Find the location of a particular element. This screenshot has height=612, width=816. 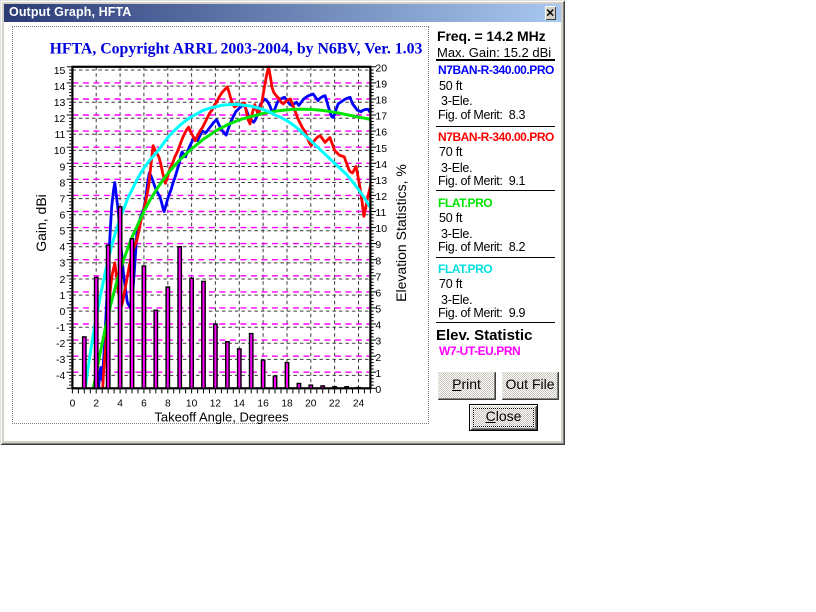

svg-text: -1 is located at coordinates (60, 328).